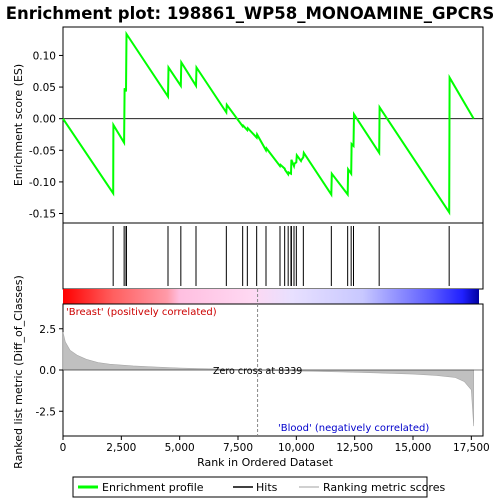 This screenshot has width=500, height=500. Describe the element at coordinates (47, 330) in the screenshot. I see `metric-y-tick-label: 2.5` at that location.